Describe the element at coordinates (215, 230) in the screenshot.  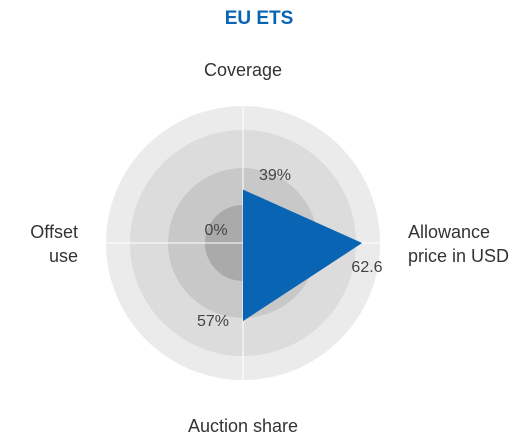
I see `value-label: 0%` at that location.